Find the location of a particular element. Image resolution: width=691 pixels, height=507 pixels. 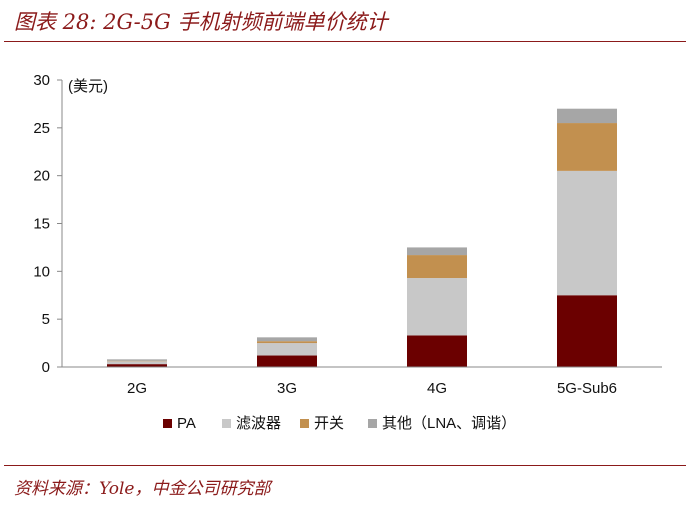

x-tick-label: 5G-Sub6 is located at coordinates (587, 388).